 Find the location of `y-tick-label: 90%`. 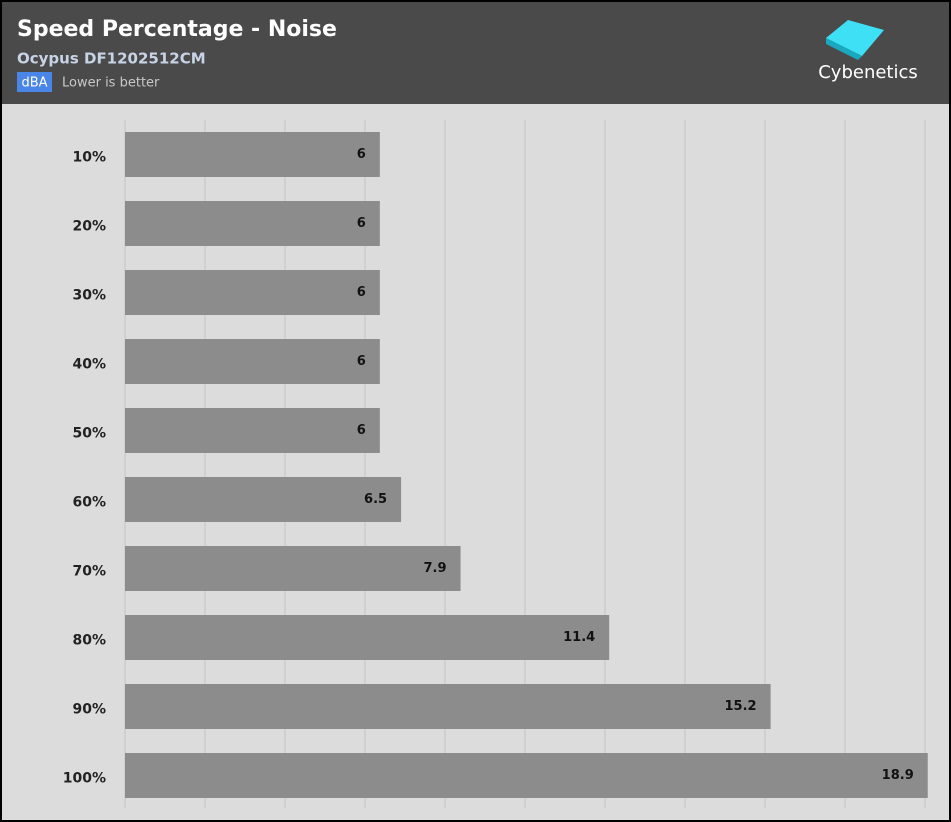

y-tick-label: 90% is located at coordinates (89, 710).